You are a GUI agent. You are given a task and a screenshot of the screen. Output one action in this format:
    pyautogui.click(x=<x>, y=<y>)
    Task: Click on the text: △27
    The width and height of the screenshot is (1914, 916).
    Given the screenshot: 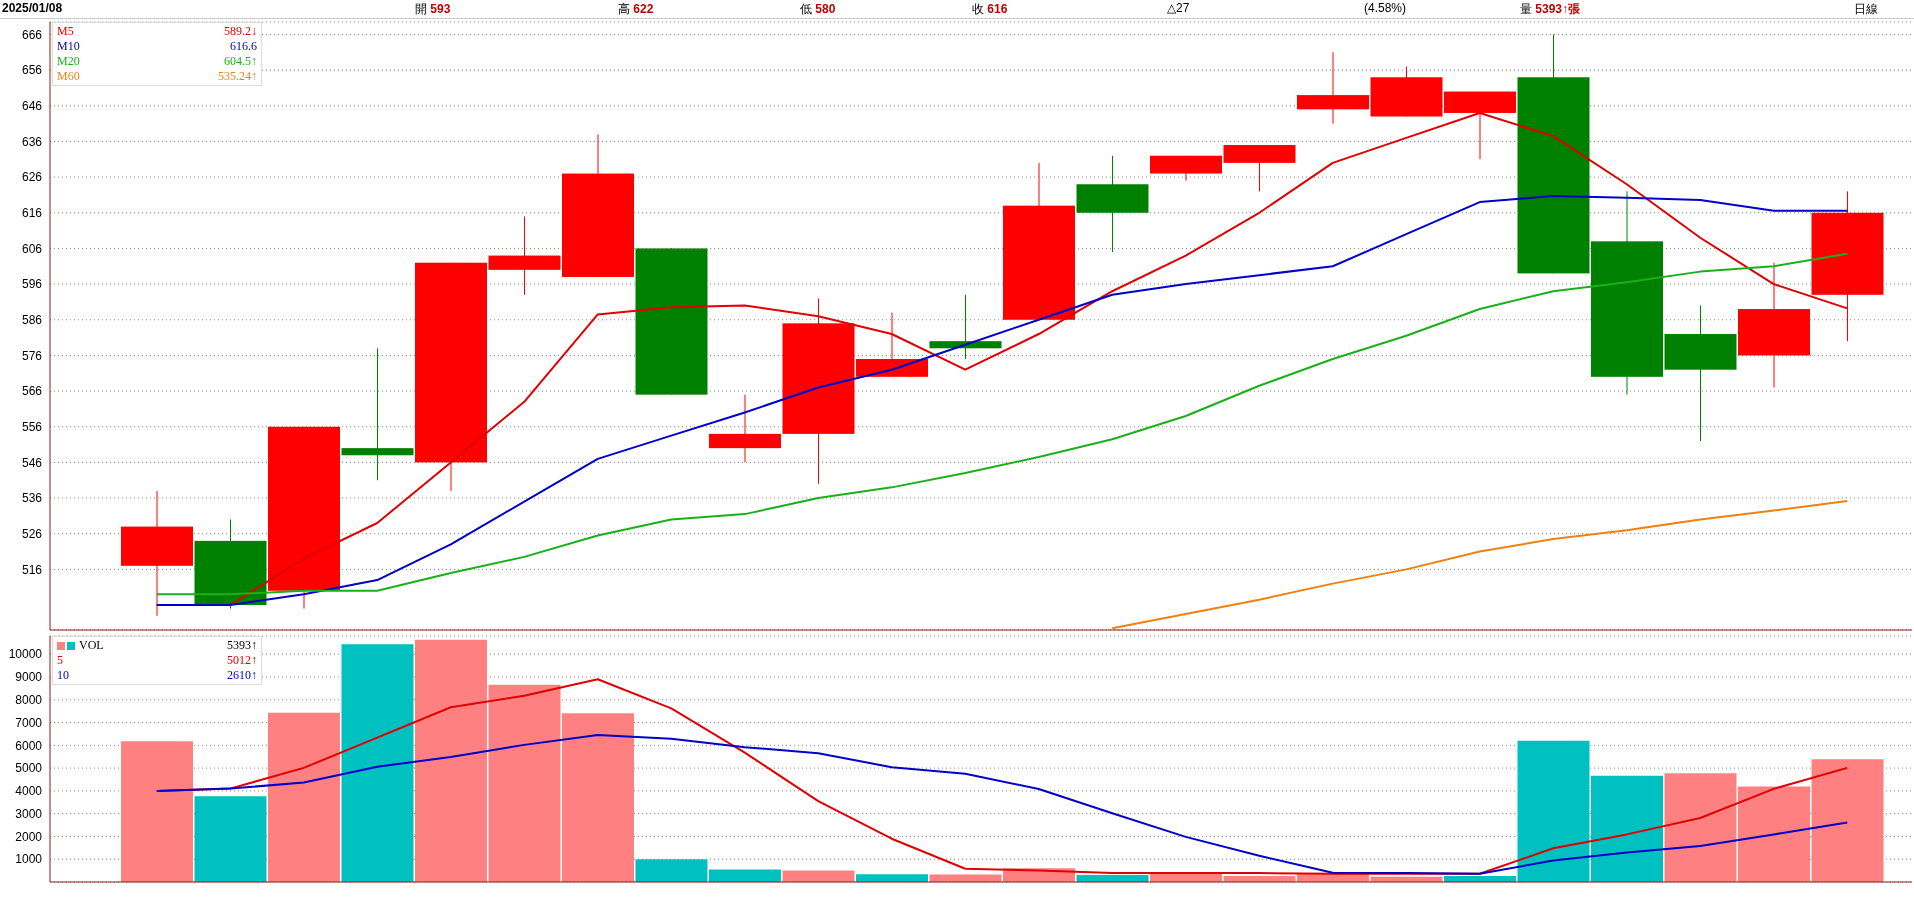 What is the action you would take?
    pyautogui.click(x=1178, y=8)
    